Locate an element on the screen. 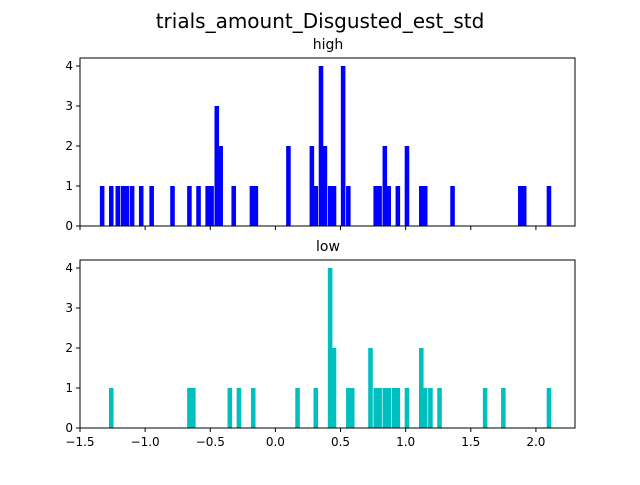 This screenshot has width=640, height=485. x-tick-label: 0.5 is located at coordinates (340, 442).